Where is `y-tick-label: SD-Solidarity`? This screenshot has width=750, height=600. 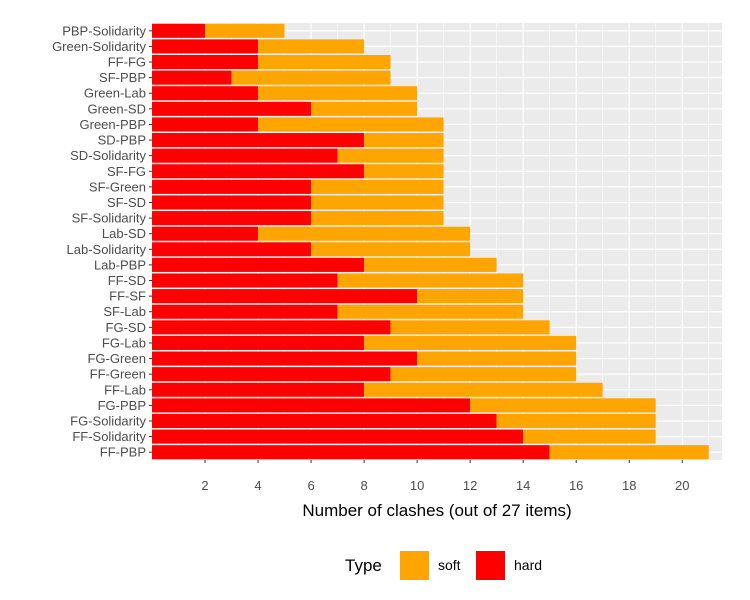 y-tick-label: SD-Solidarity is located at coordinates (108, 155).